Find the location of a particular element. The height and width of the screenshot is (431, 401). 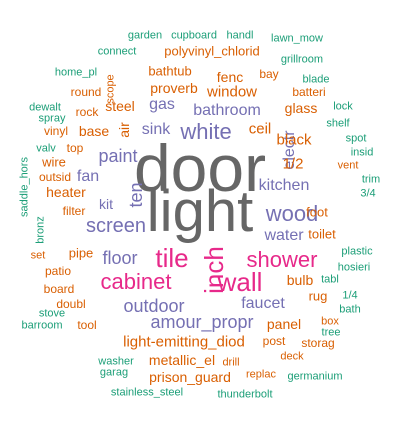

word-panel: panel is located at coordinates (284, 324).